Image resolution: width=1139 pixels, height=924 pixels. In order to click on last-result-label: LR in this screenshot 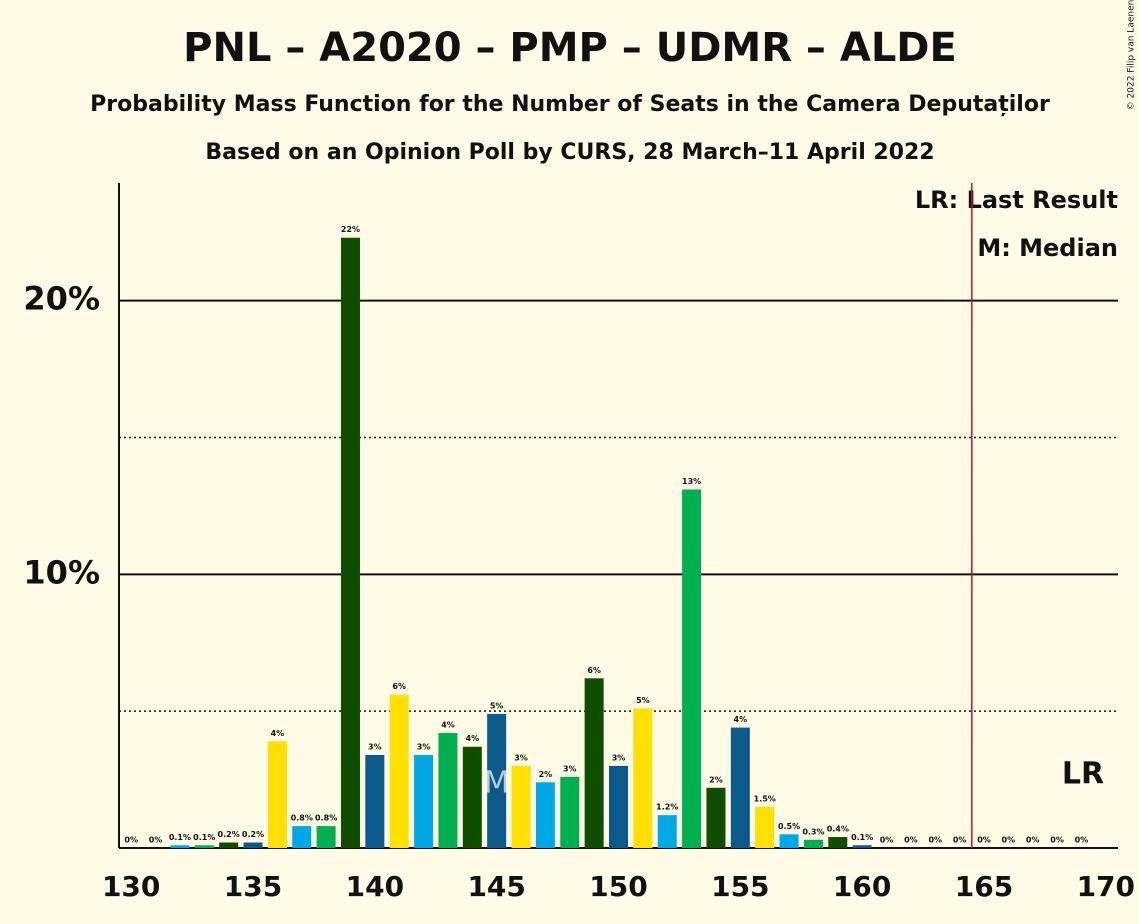, I will do `click(1083, 774)`.